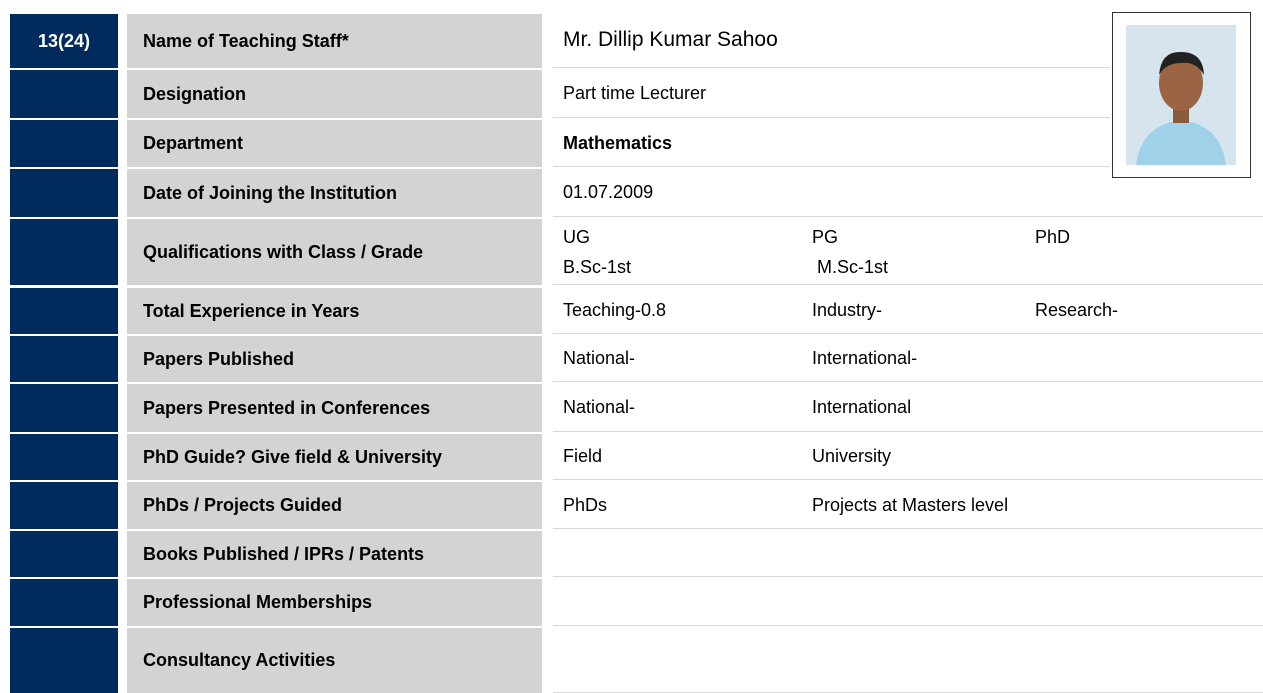  What do you see at coordinates (64, 41) in the screenshot?
I see `row-number: 13(24)` at bounding box center [64, 41].